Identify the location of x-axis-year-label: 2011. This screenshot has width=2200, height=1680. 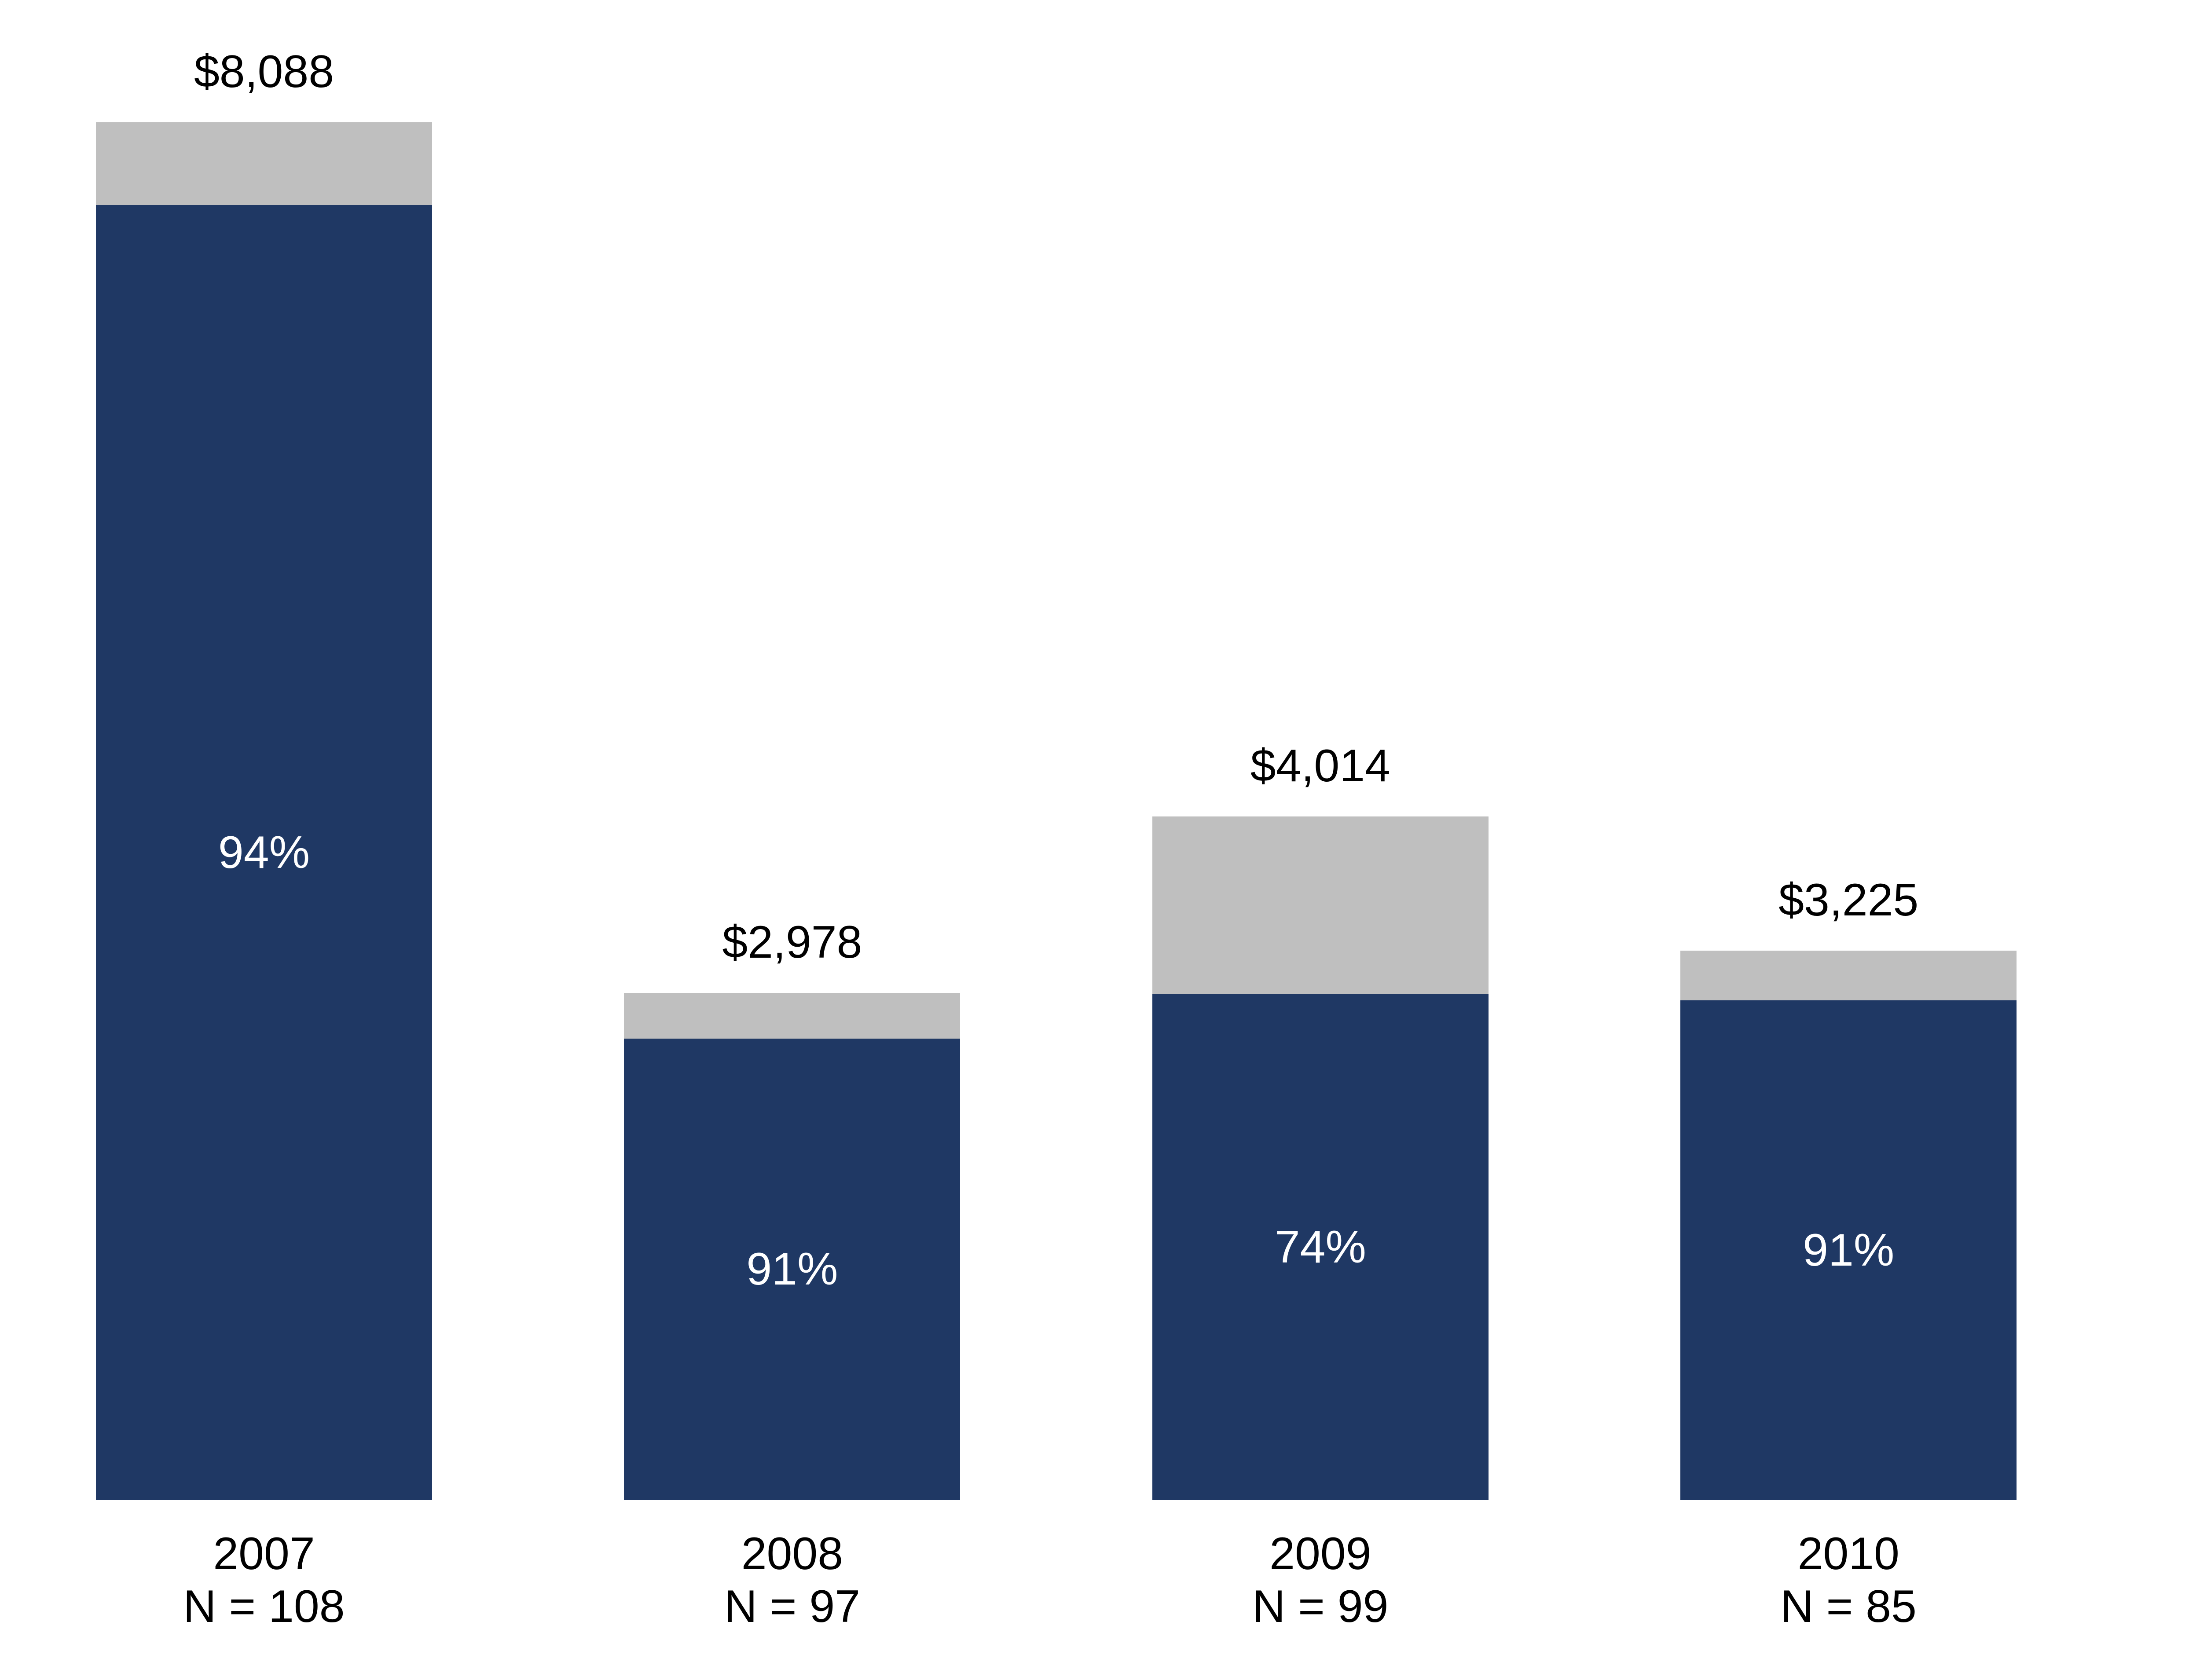
(2178, 1554).